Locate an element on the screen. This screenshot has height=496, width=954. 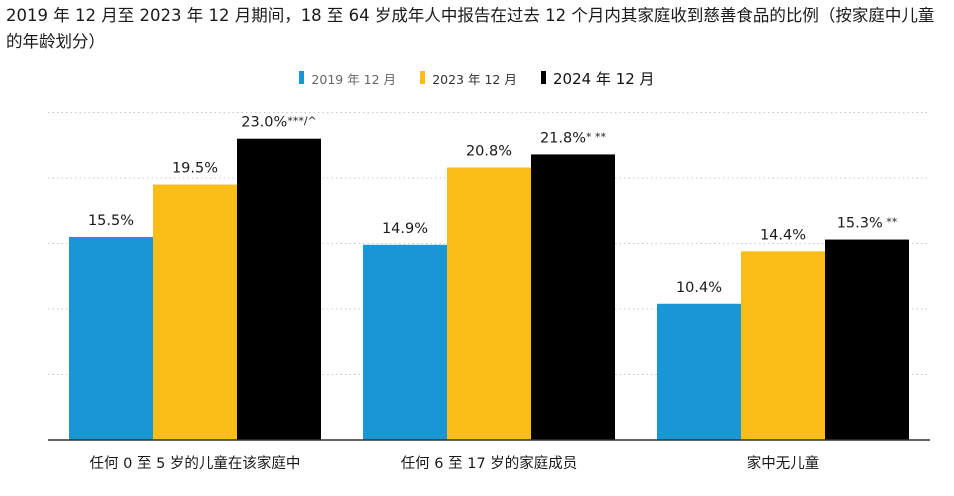
legend-label-2023: 2023 年 12 月 is located at coordinates (474, 79).